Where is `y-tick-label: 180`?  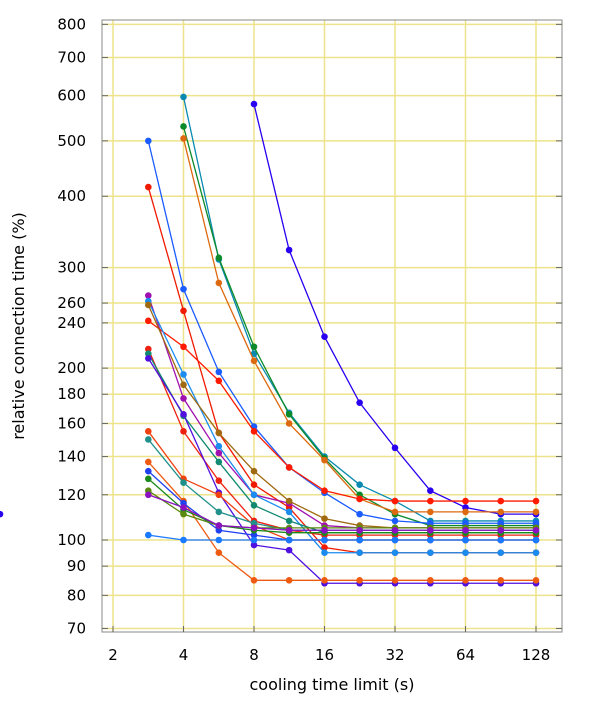
y-tick-label: 180 is located at coordinates (71, 394).